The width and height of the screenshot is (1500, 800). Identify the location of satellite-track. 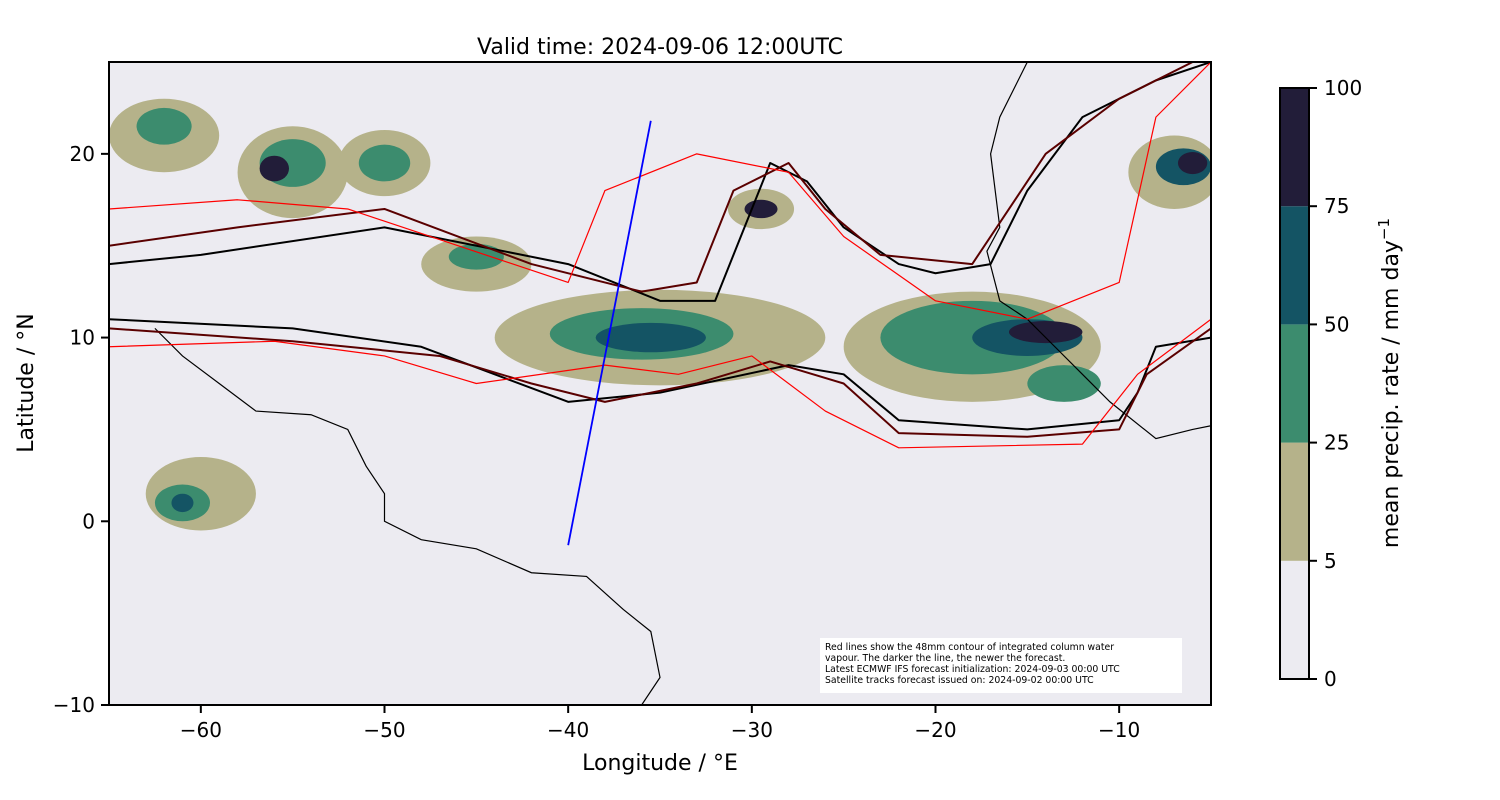
(609, 333).